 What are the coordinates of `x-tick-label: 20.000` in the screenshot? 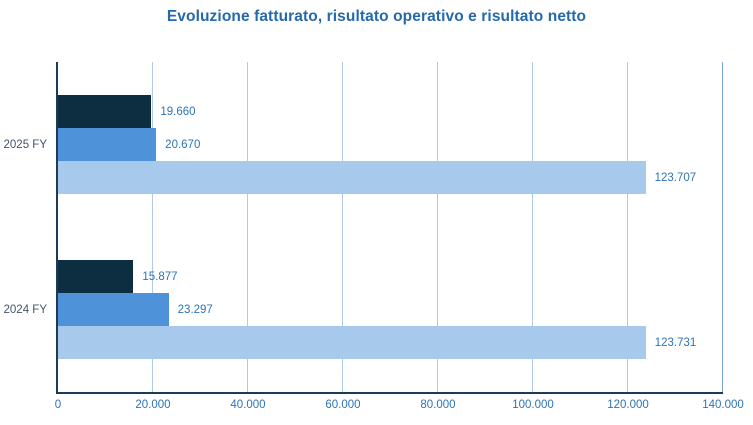 It's located at (153, 405).